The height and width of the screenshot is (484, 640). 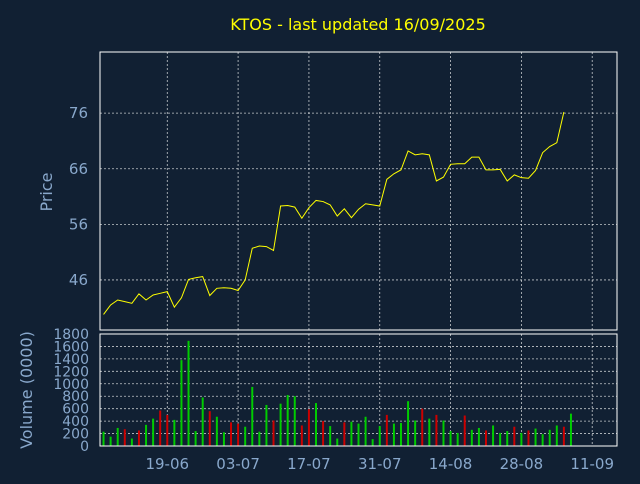 I want to click on volume-y-tick-label: 1200, so click(x=71, y=372).